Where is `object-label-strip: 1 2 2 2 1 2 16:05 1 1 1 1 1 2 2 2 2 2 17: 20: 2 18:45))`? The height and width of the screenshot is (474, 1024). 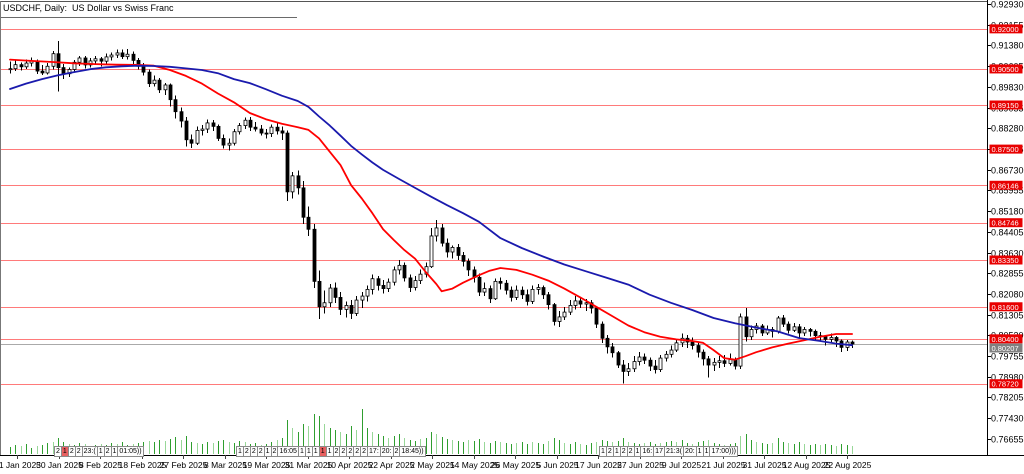 object-label-strip: 1 2 2 2 1 2 16:05 1 1 1 1 1 2 2 2 2 2 17: 20: 2 18:45)) is located at coordinates (331, 451).